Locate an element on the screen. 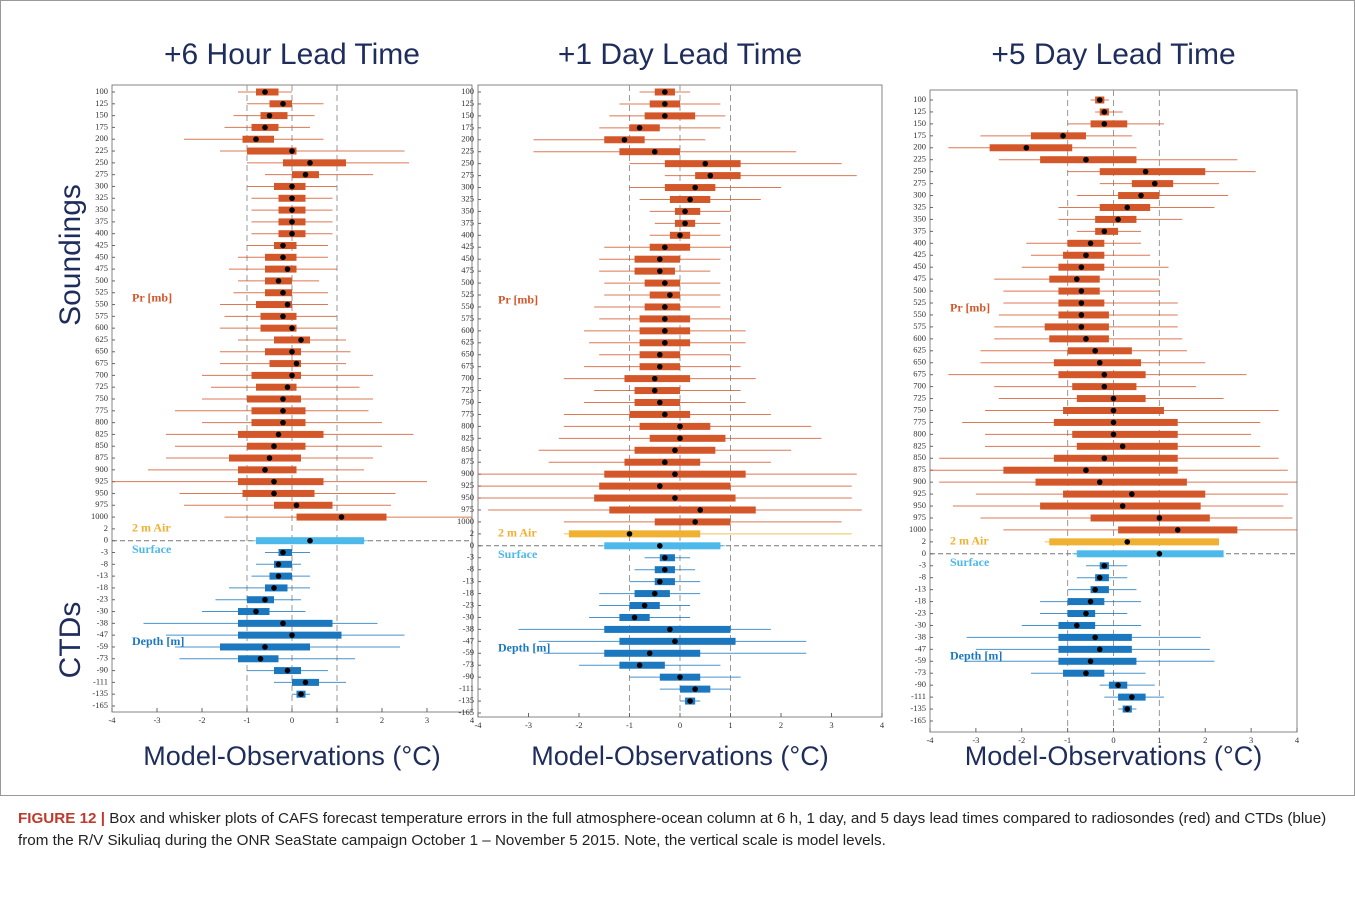  y-tick-label: 300 is located at coordinates (101, 185).